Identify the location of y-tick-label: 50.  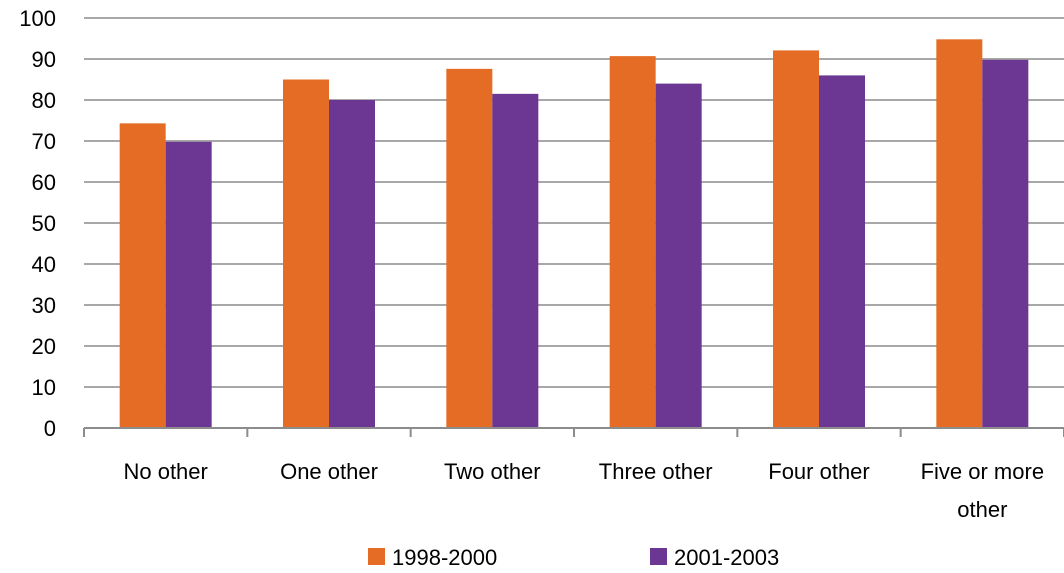
(44, 223).